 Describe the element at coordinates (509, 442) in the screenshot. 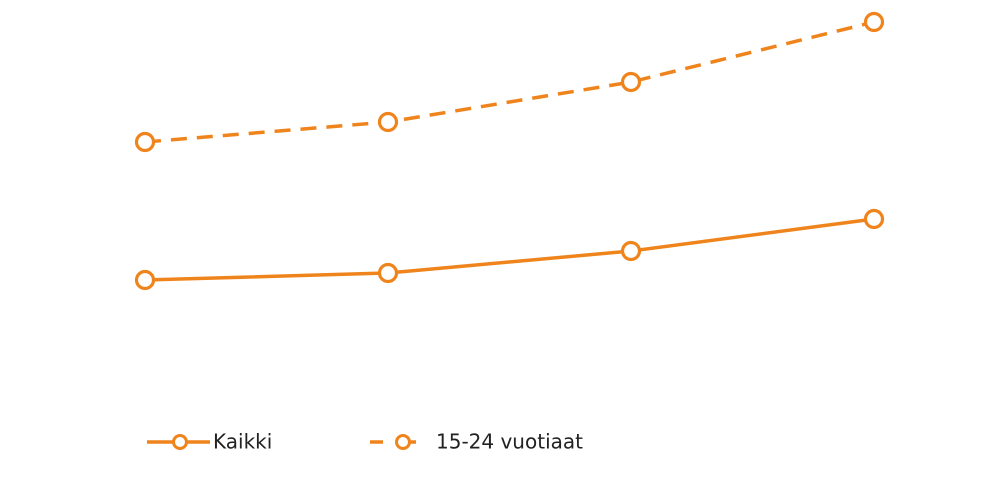

I see `legend-label: 15-24 vuotiaat` at that location.